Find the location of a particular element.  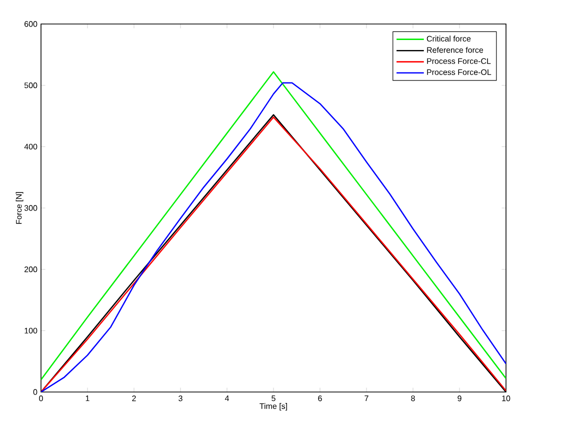

x-tick-label: 0 is located at coordinates (41, 399).